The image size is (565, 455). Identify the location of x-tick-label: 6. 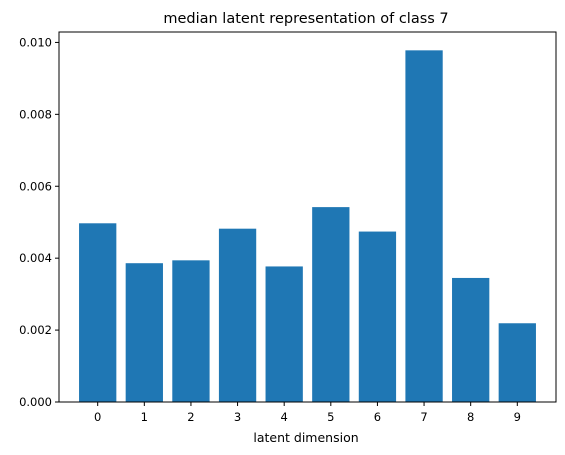
(377, 417).